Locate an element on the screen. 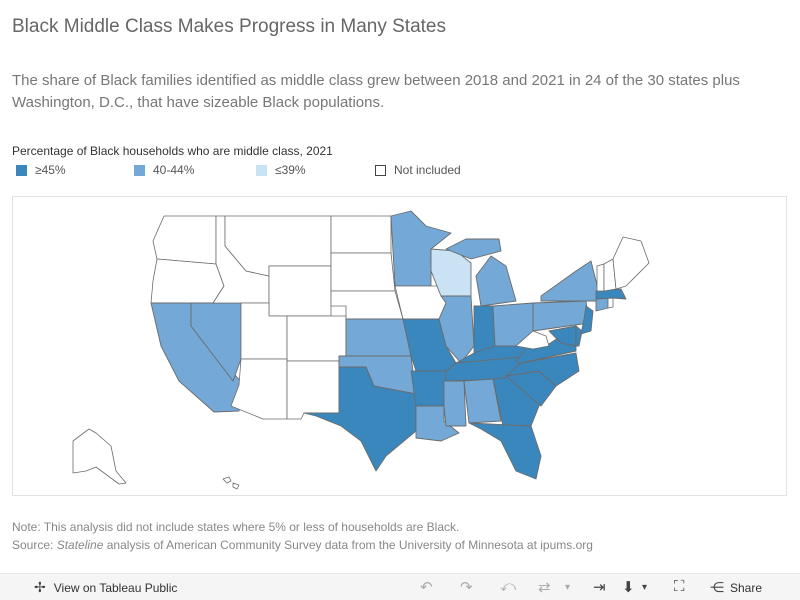 This screenshot has height=600, width=800. refresh-dropdown-icon: ▾ is located at coordinates (568, 587).